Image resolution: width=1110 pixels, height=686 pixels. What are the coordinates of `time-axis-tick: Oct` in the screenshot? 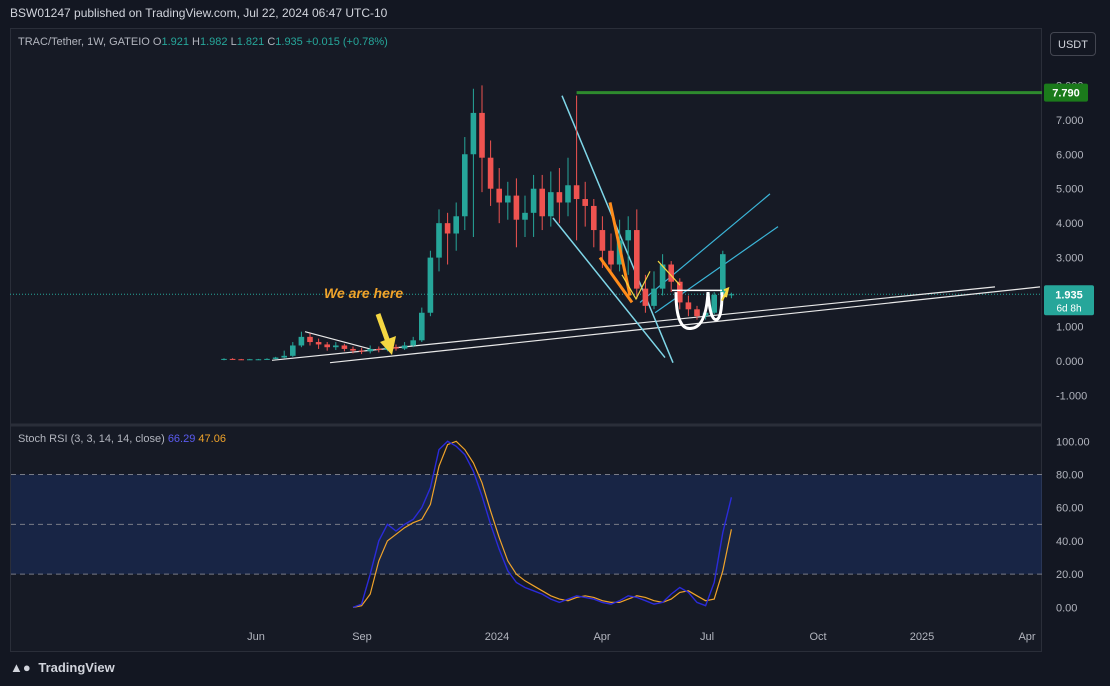 It's located at (817, 637).